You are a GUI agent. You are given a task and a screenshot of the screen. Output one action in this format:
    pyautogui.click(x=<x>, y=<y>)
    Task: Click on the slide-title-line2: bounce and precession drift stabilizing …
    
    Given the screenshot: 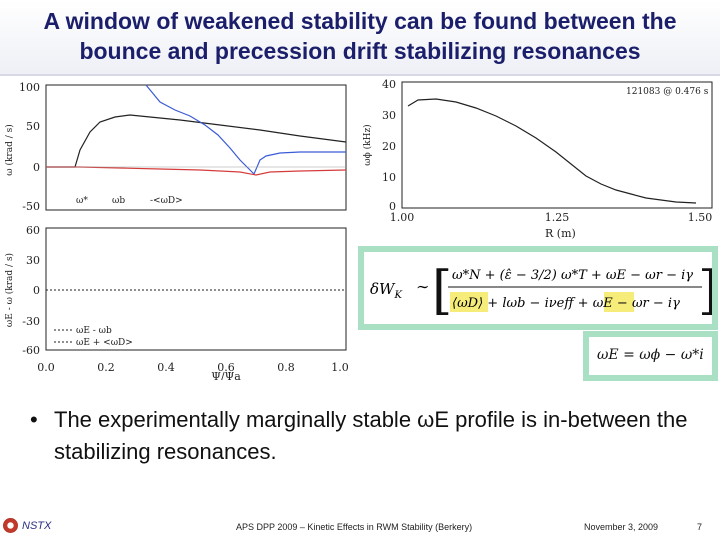 What is the action you would take?
    pyautogui.click(x=360, y=51)
    